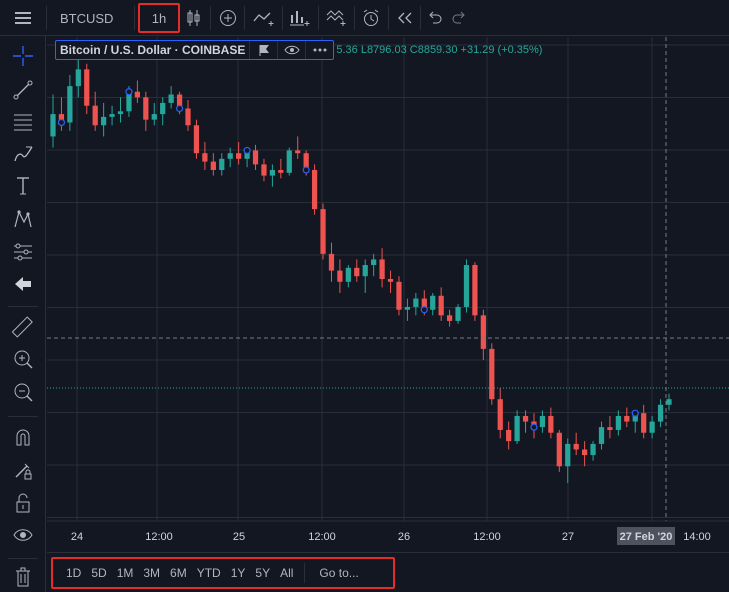  Describe the element at coordinates (23, 154) in the screenshot. I see `brush-icon` at that location.